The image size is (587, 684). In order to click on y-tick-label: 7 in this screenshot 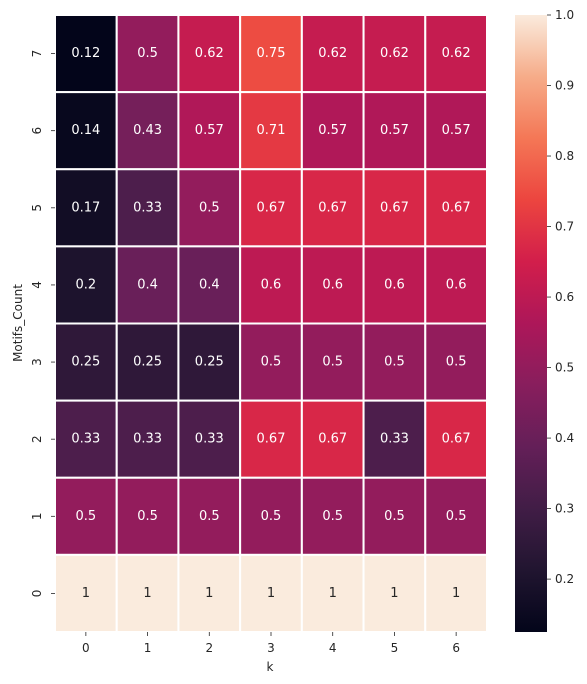, I will do `click(37, 54)`.